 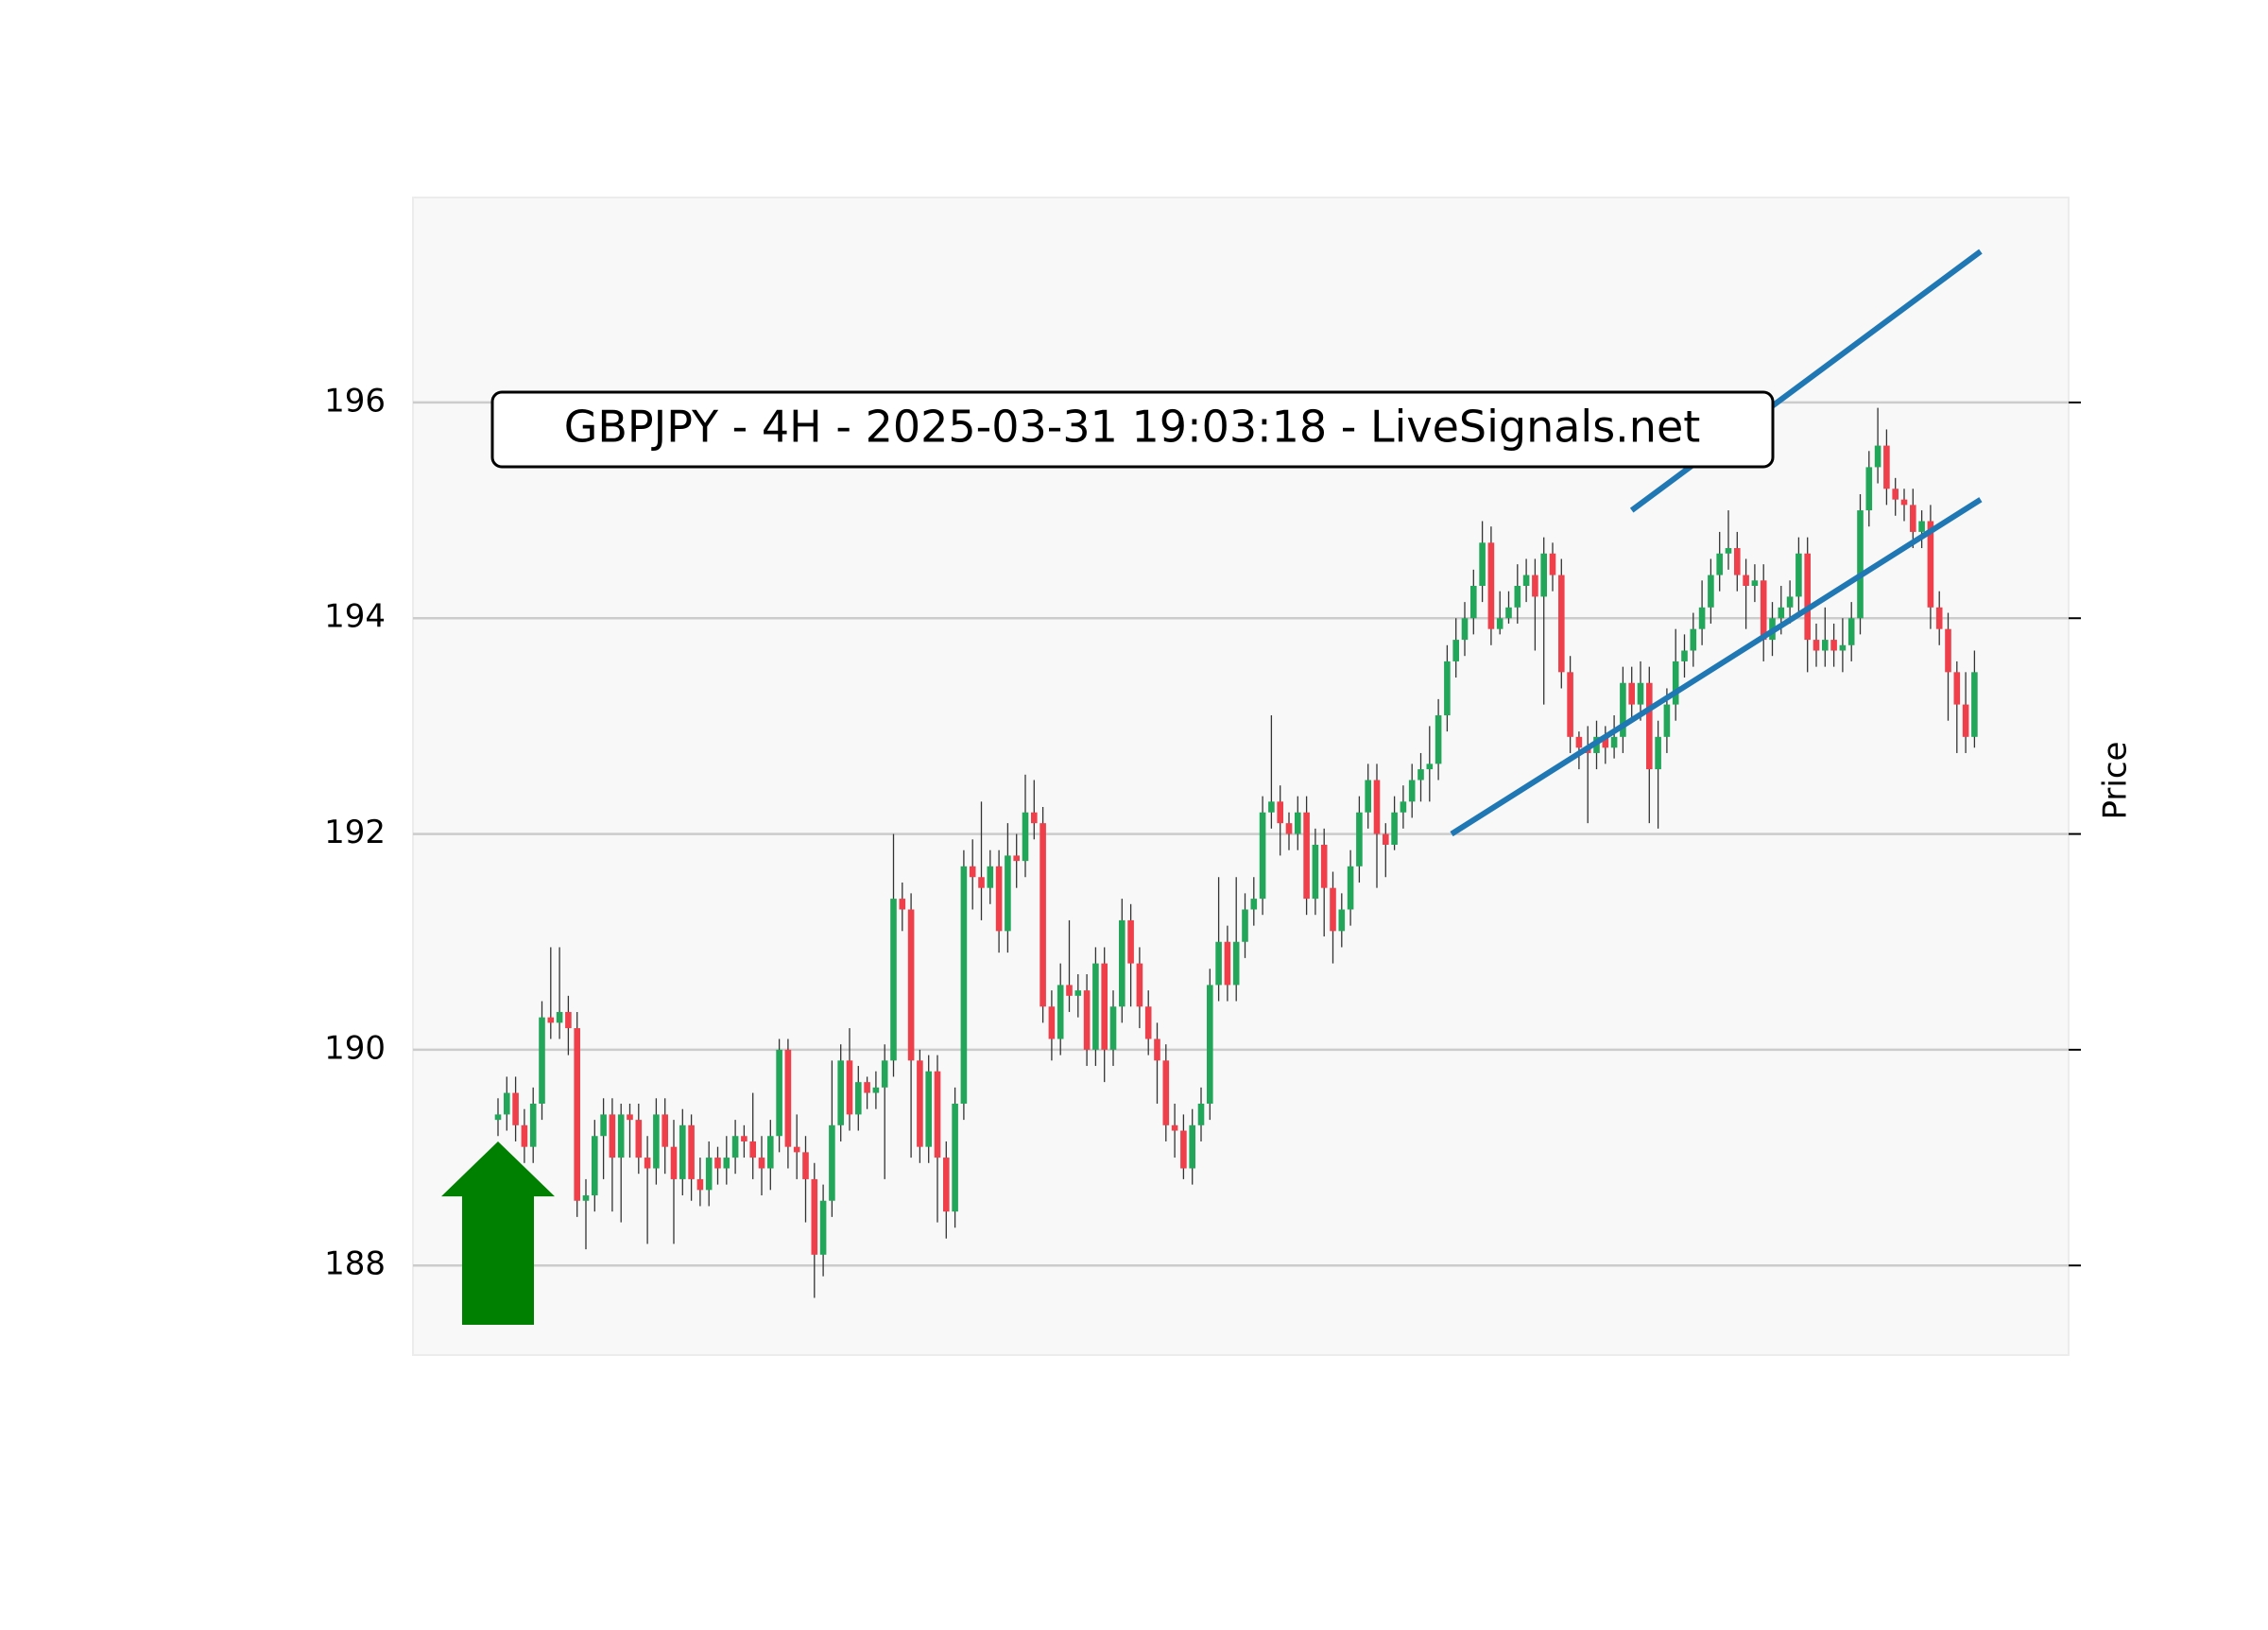 What do you see at coordinates (355, 833) in the screenshot?
I see `y-tick-label: 192` at bounding box center [355, 833].